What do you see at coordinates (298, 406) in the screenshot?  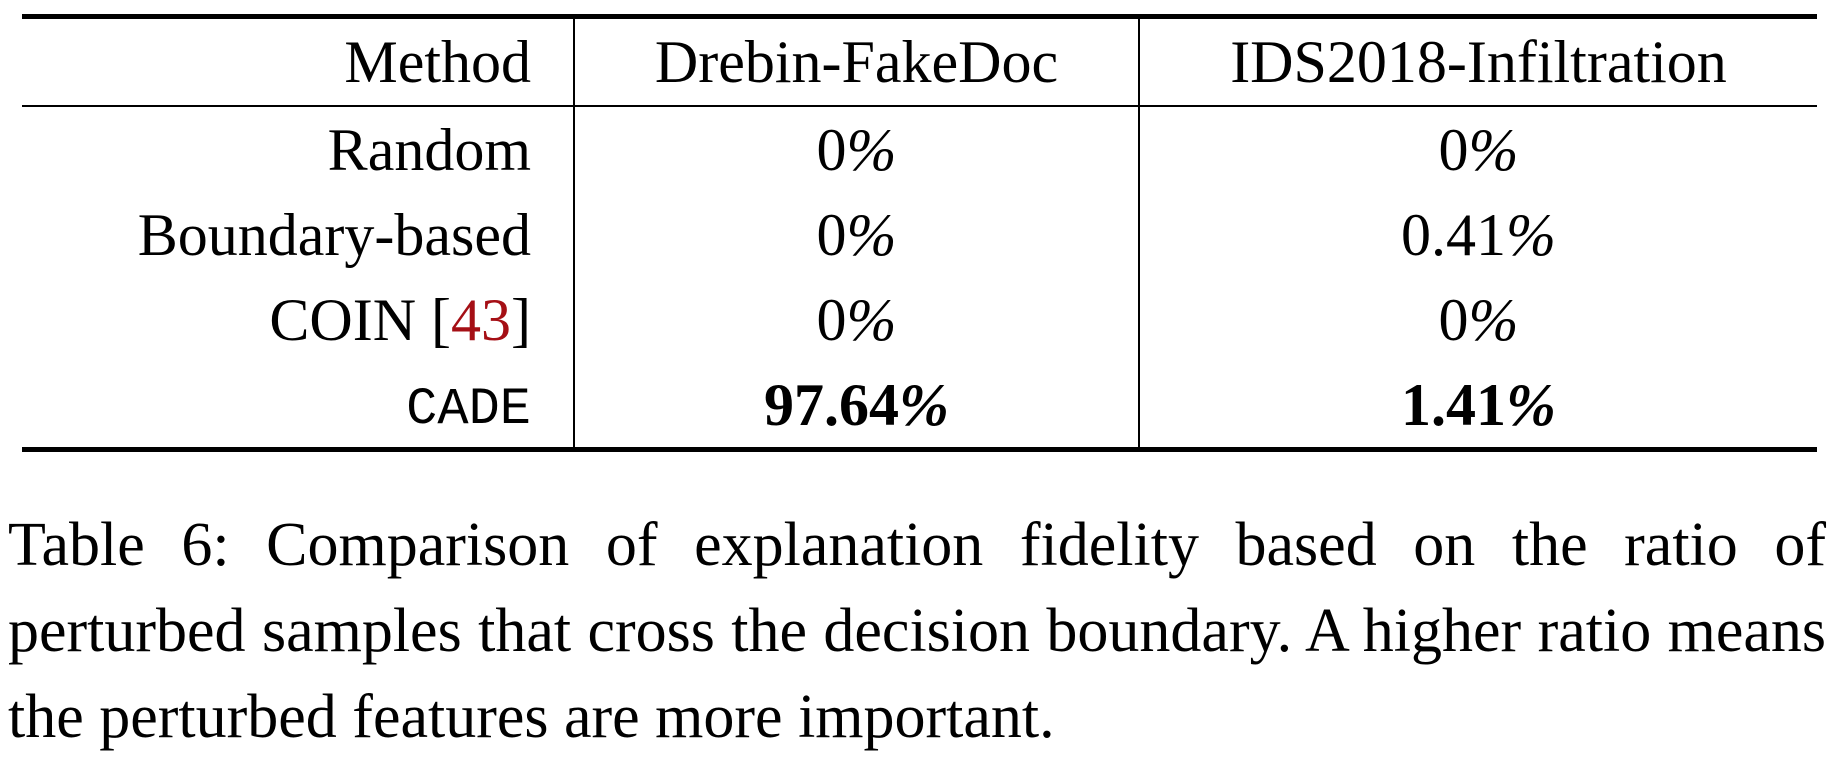 I see `method-cell: CADE` at bounding box center [298, 406].